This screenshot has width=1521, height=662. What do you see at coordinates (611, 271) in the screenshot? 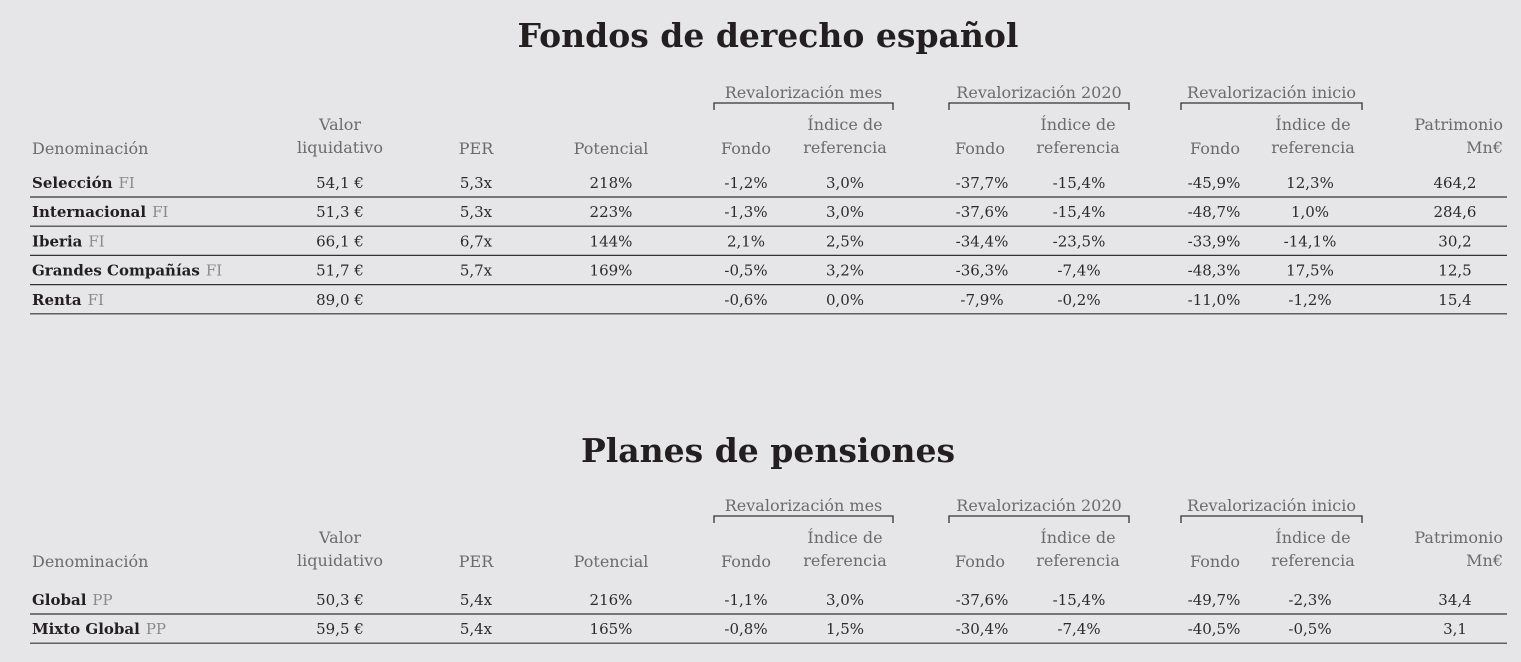
I see `cell-value: 169%` at bounding box center [611, 271].